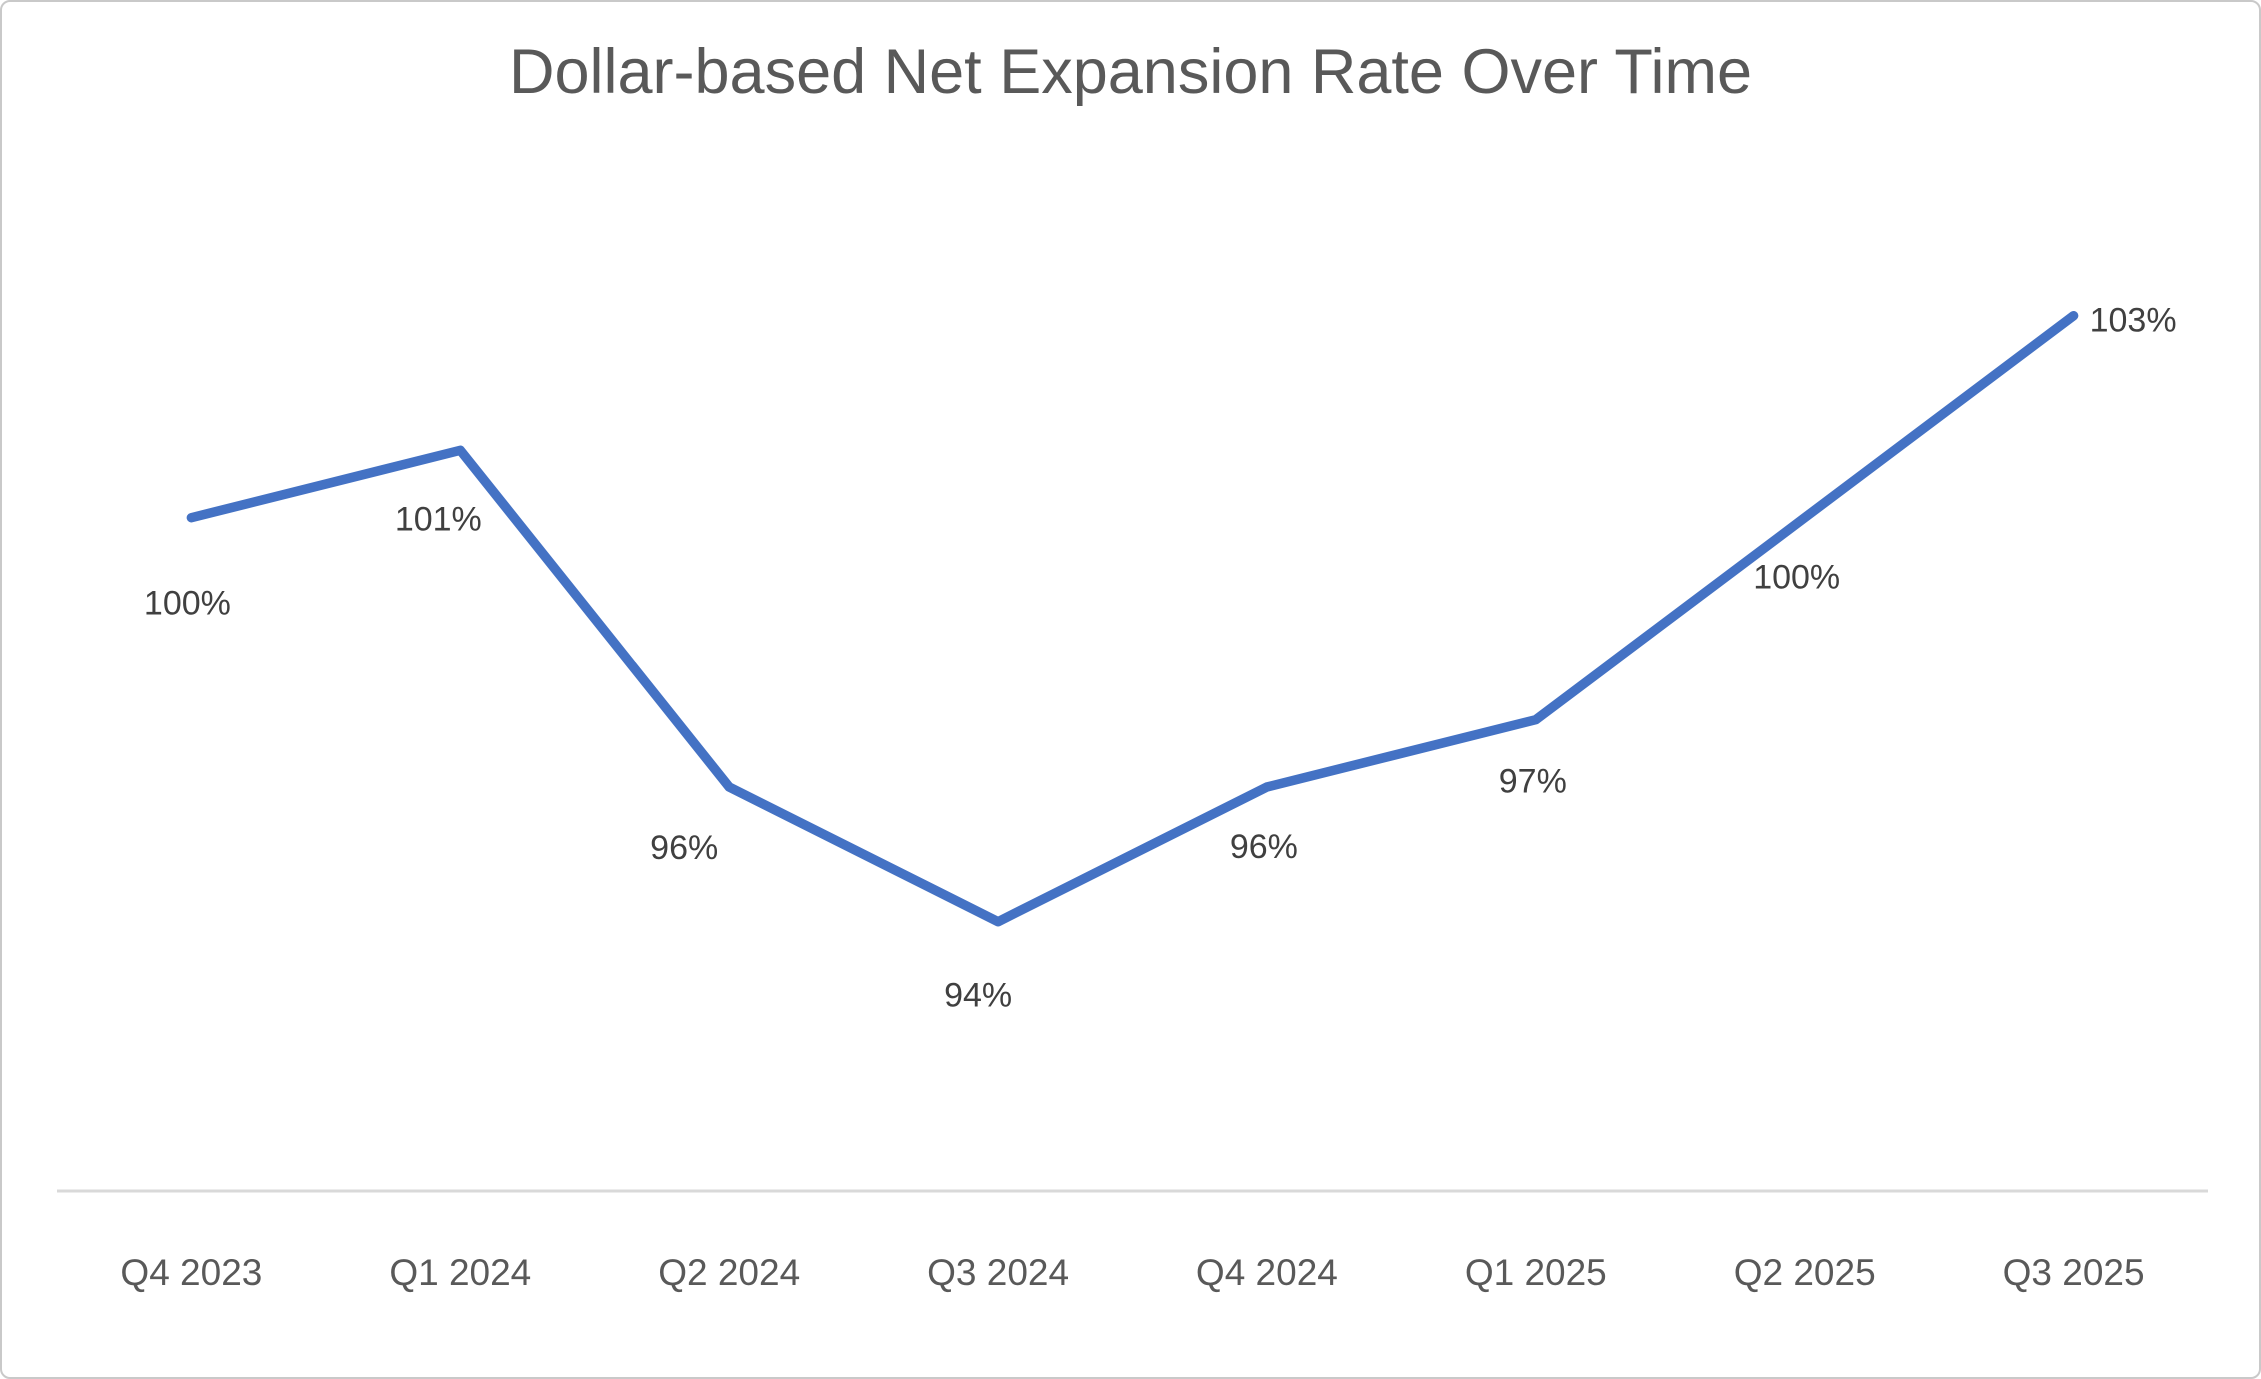 Image resolution: width=2261 pixels, height=1379 pixels. Describe the element at coordinates (2074, 1272) in the screenshot. I see `x-axis-label: Q3 2025` at that location.